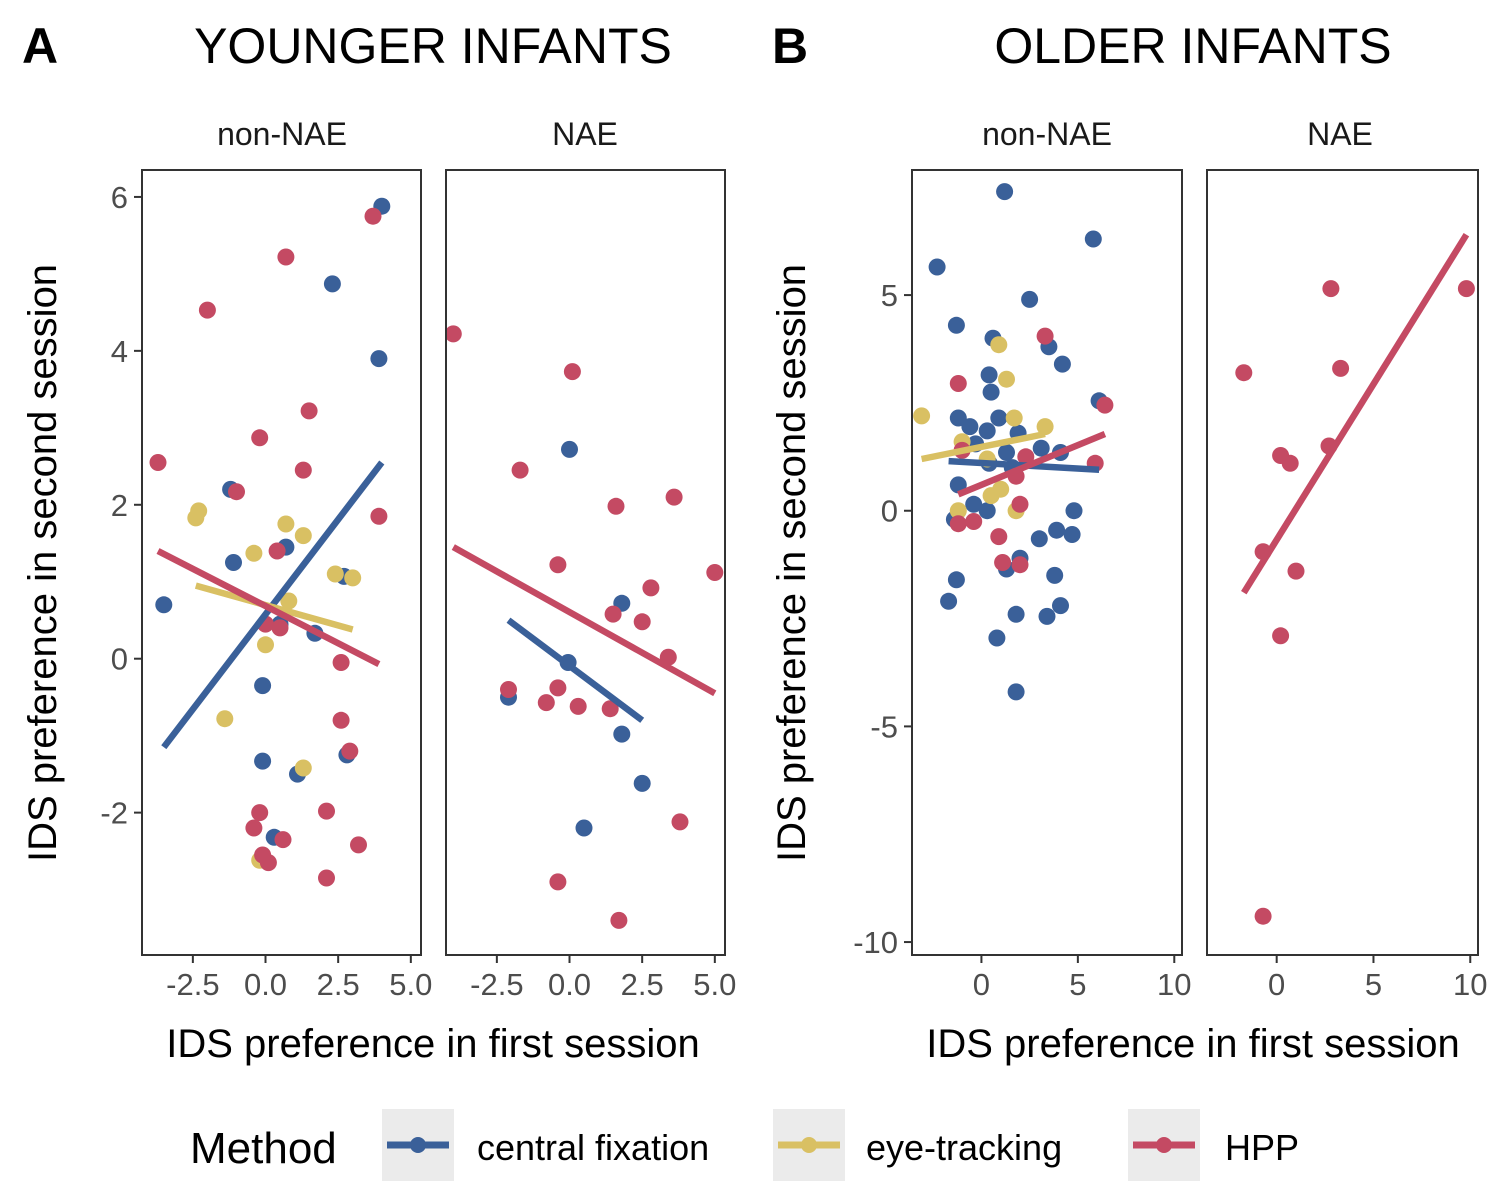 The height and width of the screenshot is (1200, 1500). I want to click on x-tick-label-a-nae-1: 0.0, so click(569, 984).